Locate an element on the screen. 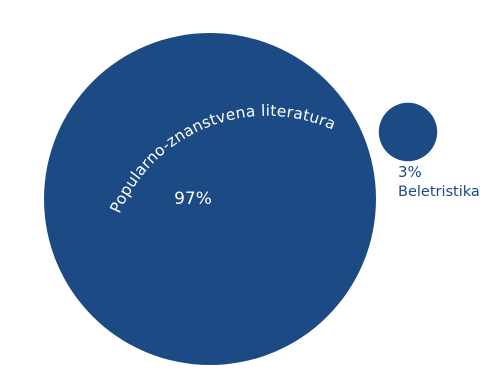 The image size is (503, 378). value-popularno-znanstvena-literatura: 97% is located at coordinates (193, 199).